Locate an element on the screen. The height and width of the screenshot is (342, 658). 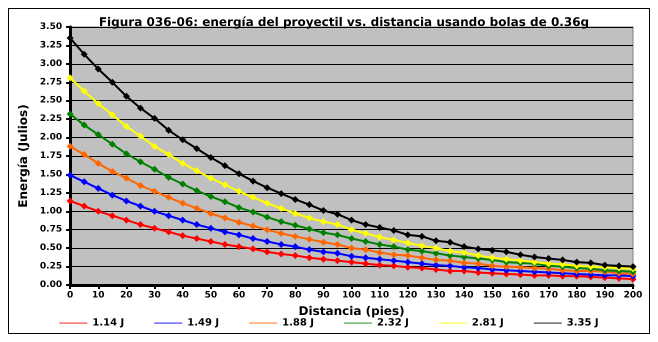
y-tick-label: 1.50 is located at coordinates (51, 174).